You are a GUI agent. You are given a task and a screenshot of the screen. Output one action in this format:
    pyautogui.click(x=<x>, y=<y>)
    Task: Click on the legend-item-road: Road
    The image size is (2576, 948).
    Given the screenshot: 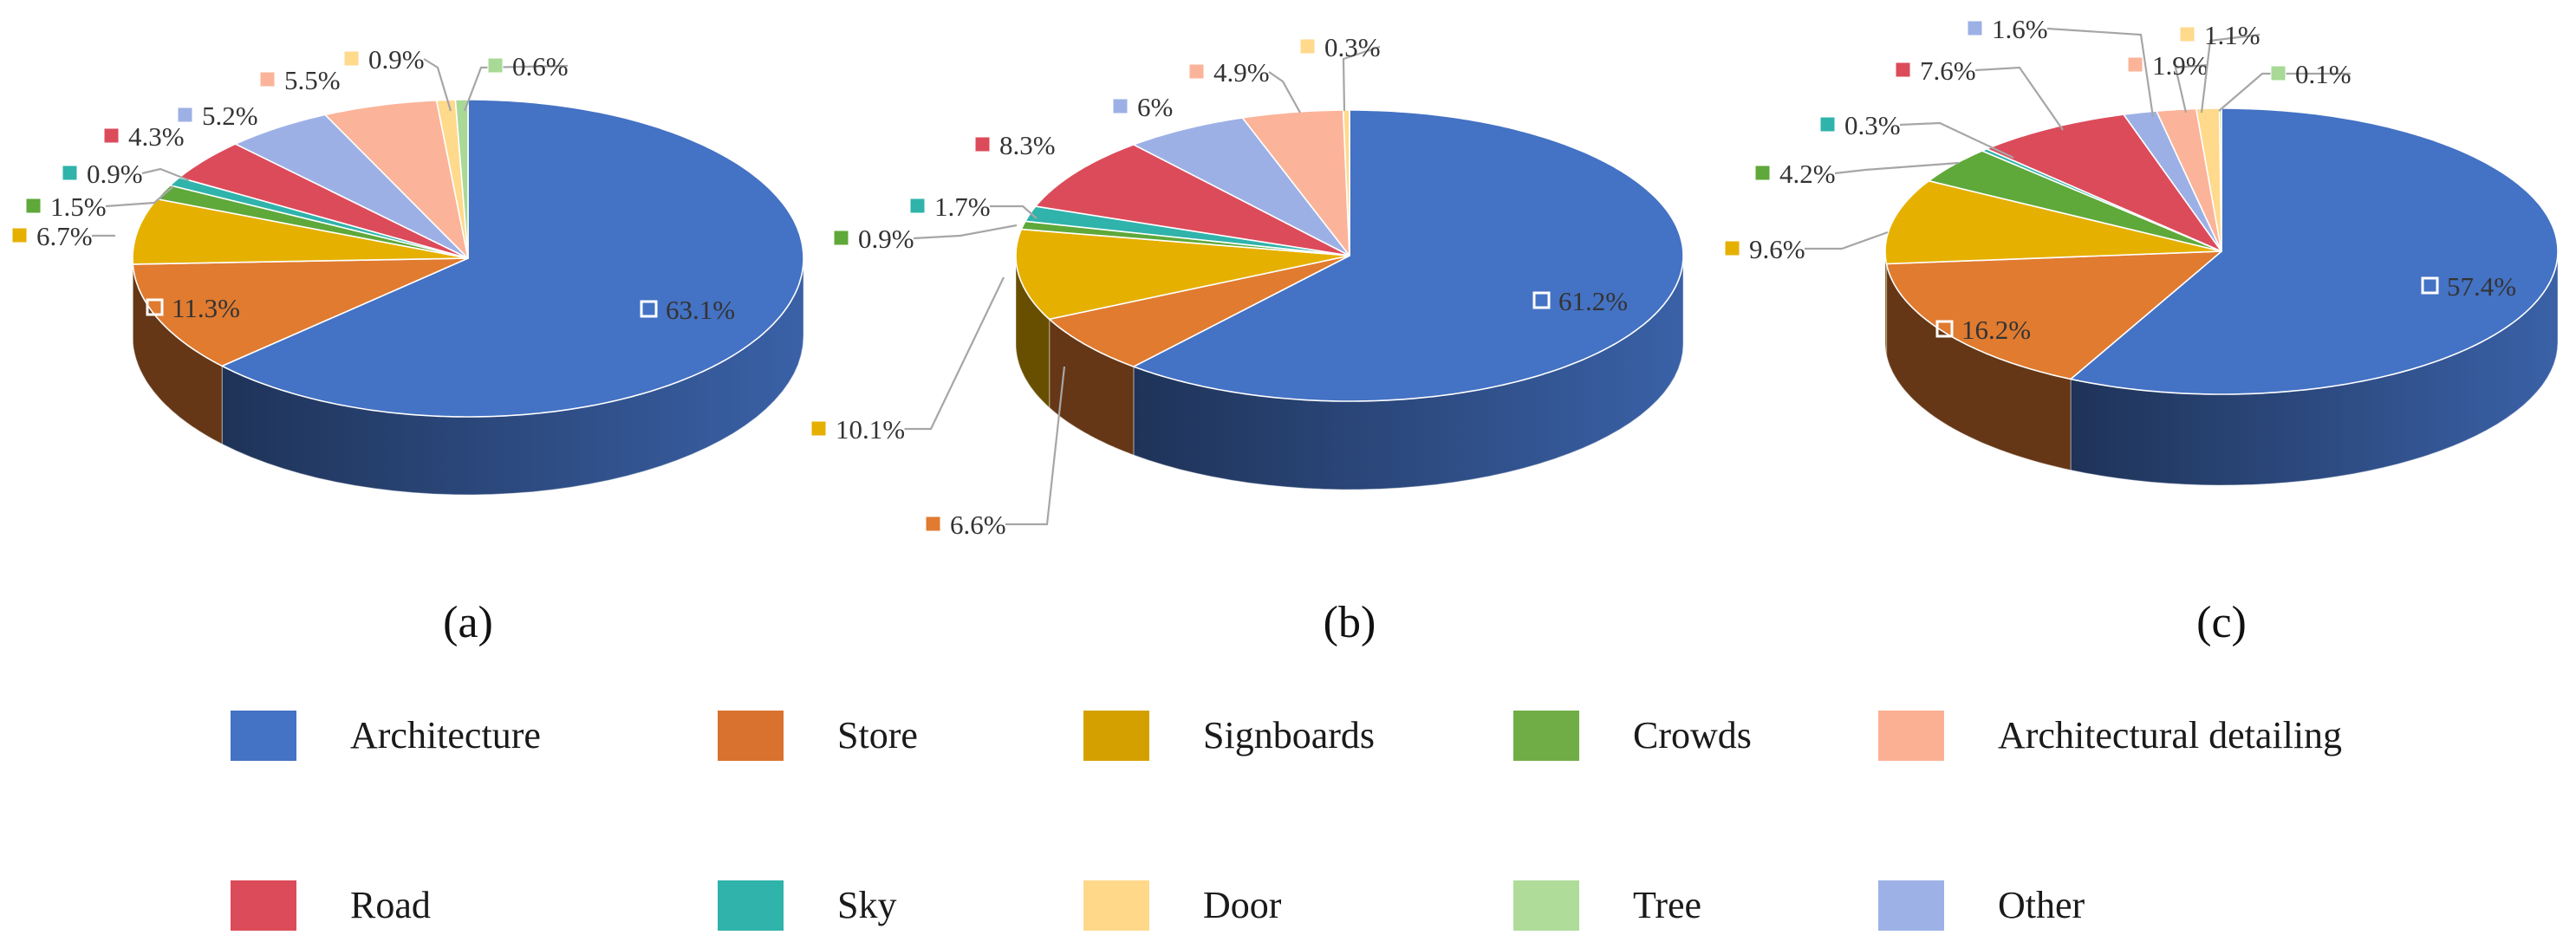 What is the action you would take?
    pyautogui.click(x=331, y=905)
    